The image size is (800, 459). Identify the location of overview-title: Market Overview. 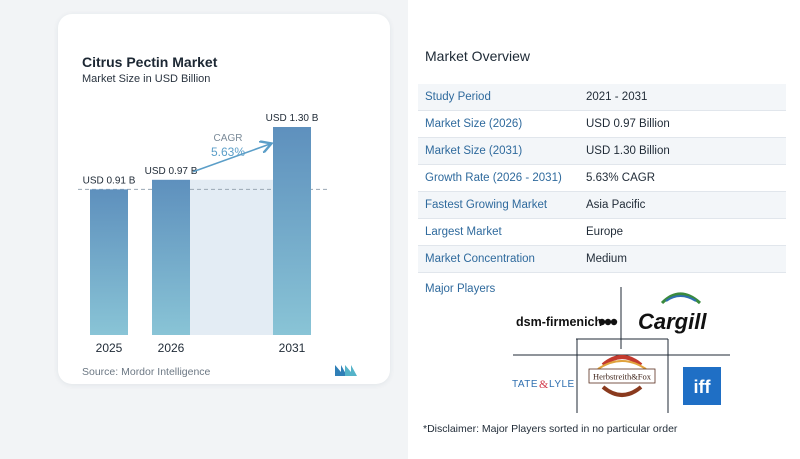
(478, 56).